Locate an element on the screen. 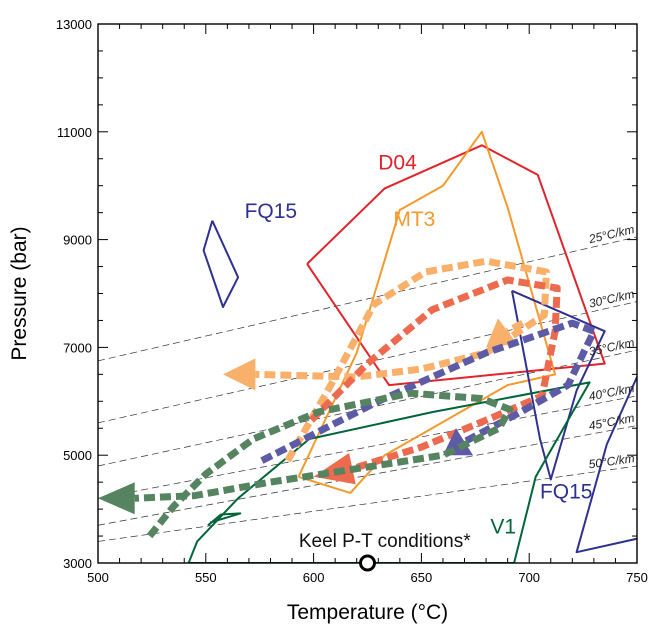  x-tick-label: 750 is located at coordinates (637, 577).